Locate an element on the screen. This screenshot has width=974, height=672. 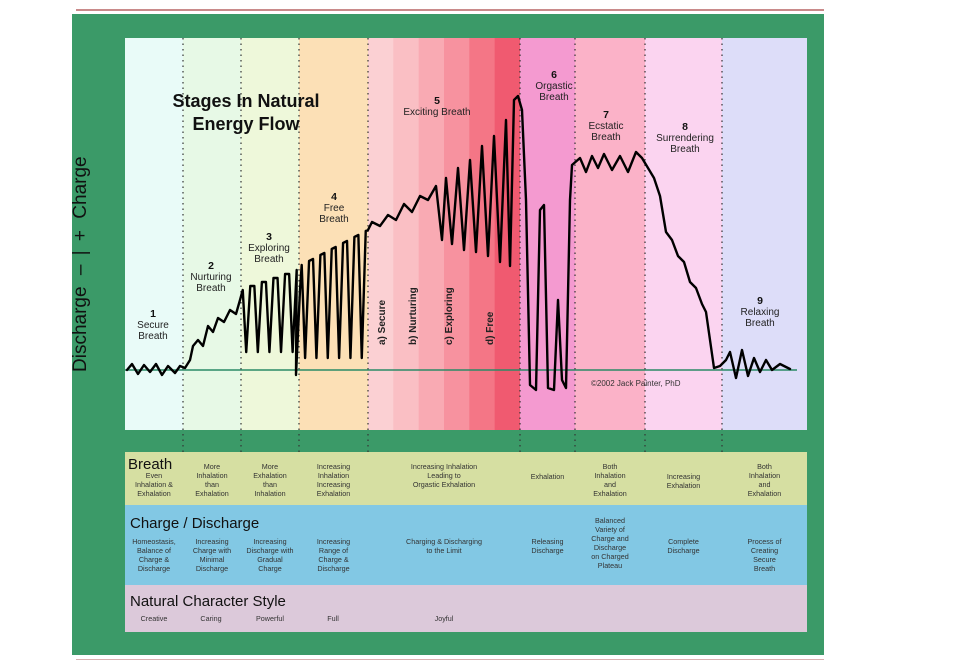
stage-5-name: Exciting Breath is located at coordinates (436, 112).